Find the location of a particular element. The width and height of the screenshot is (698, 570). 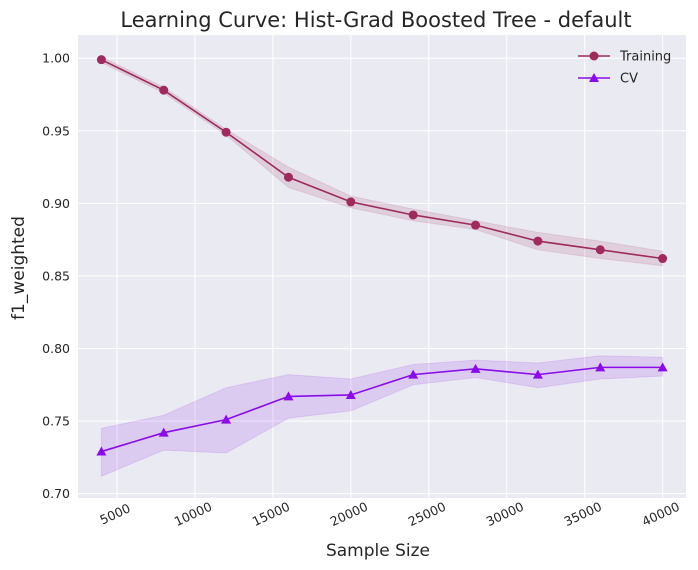

y-tick-label: 0.85 is located at coordinates (56, 275).